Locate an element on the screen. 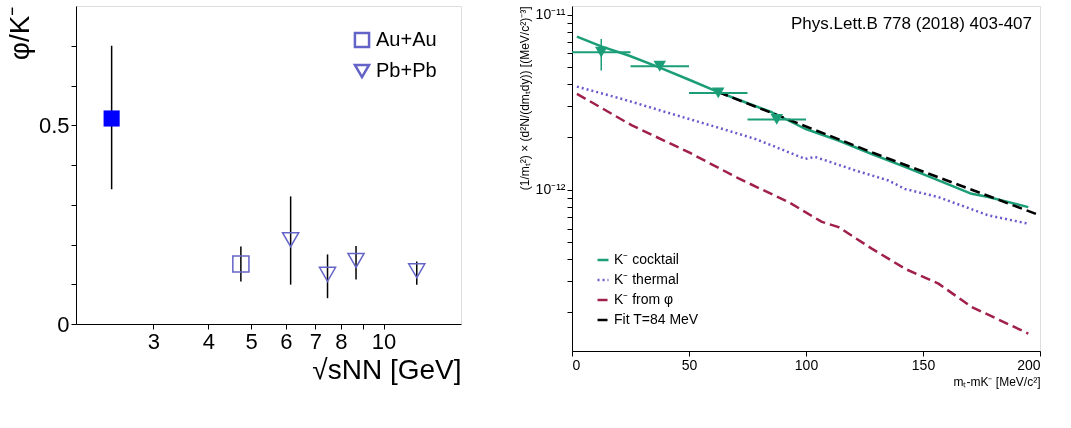  y-tick-label: 10⁻¹¹ is located at coordinates (550, 14).